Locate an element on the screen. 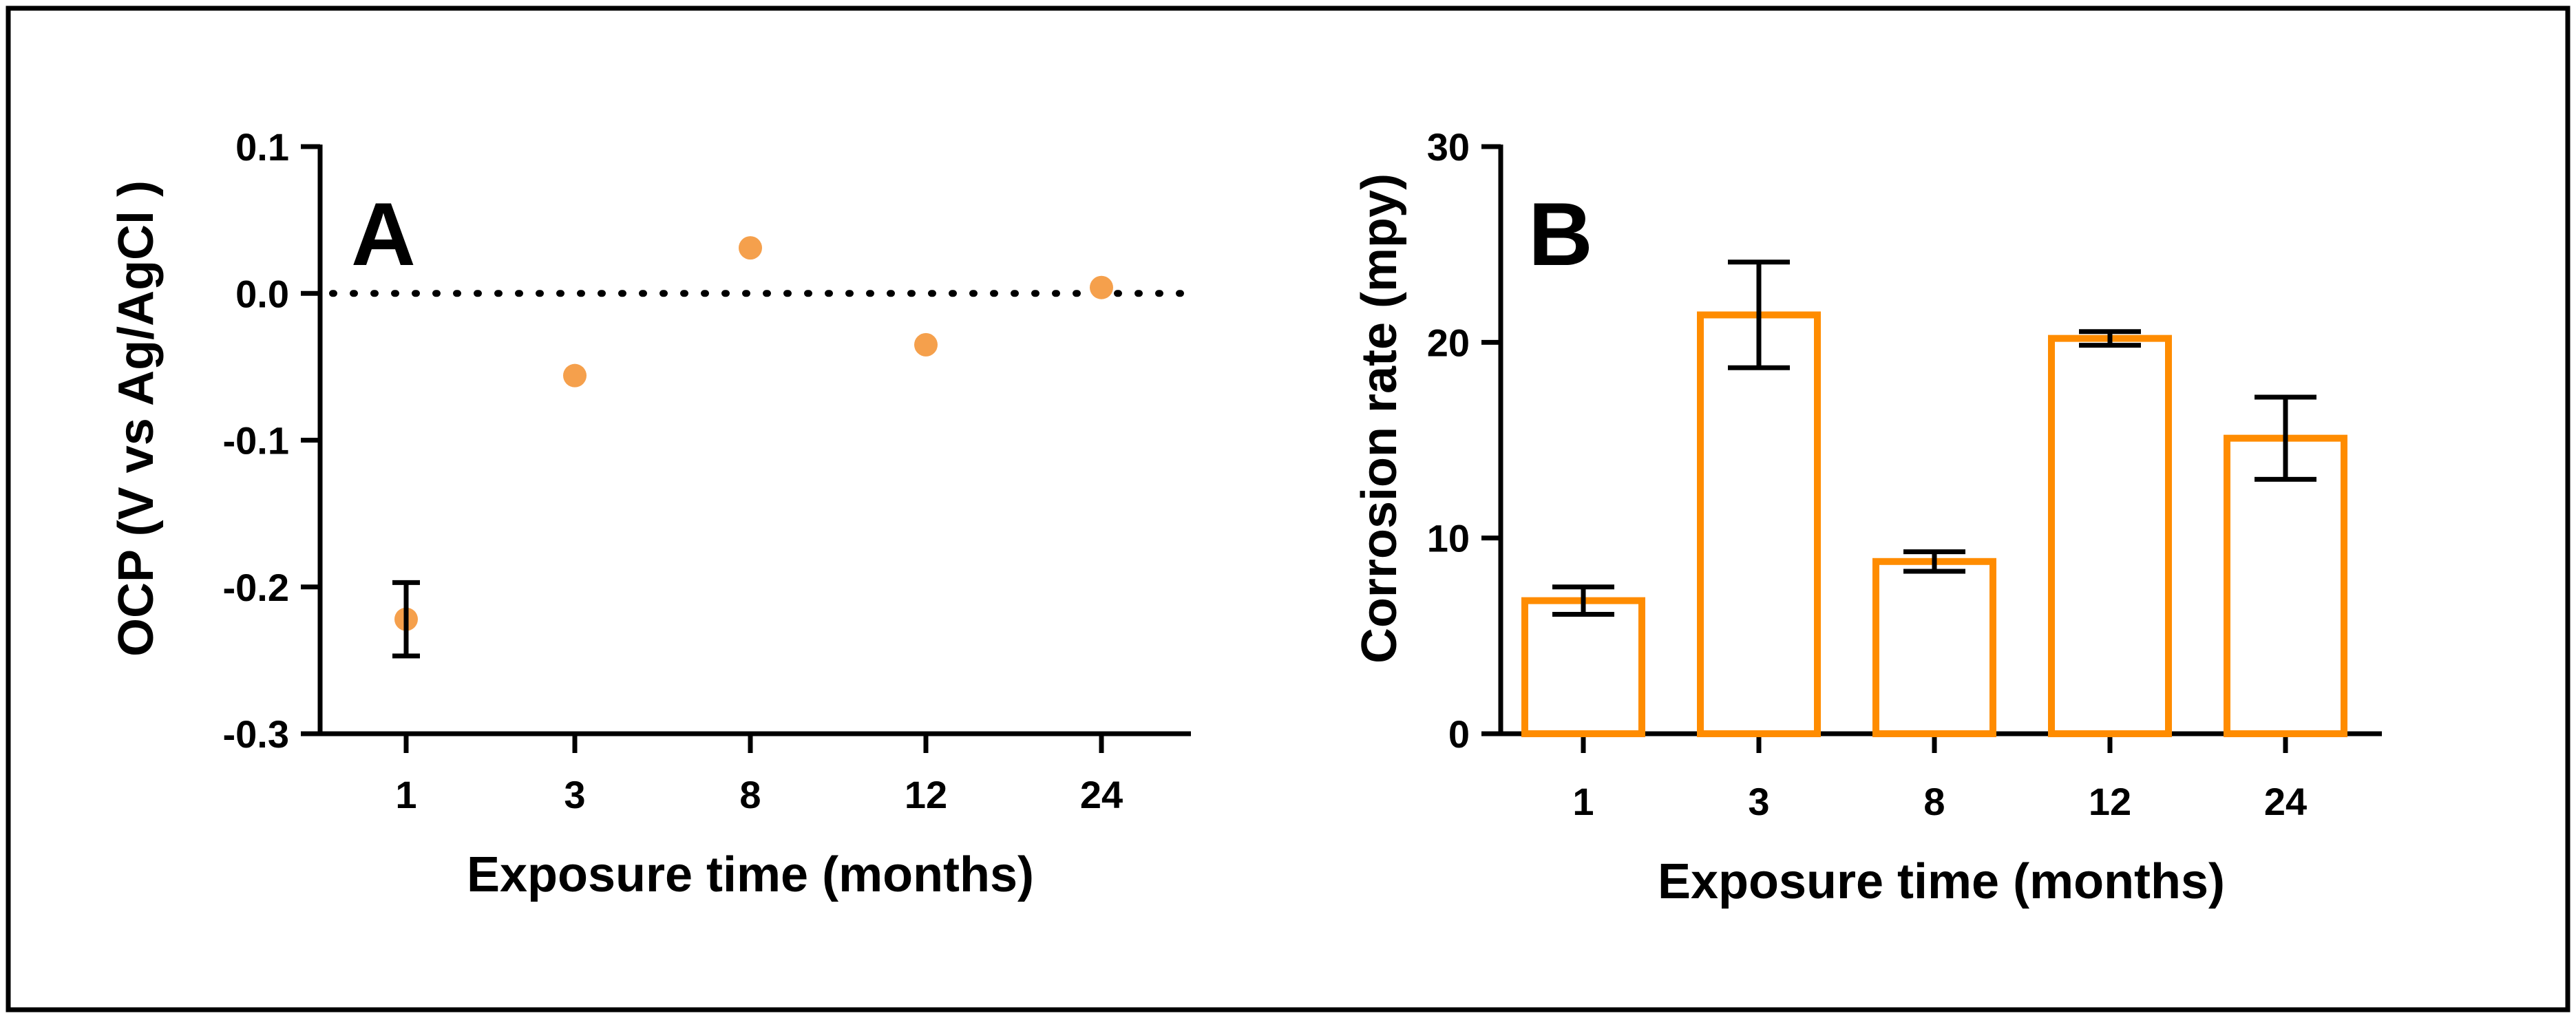  panel-a-x-tick-label: 8 is located at coordinates (750, 794).